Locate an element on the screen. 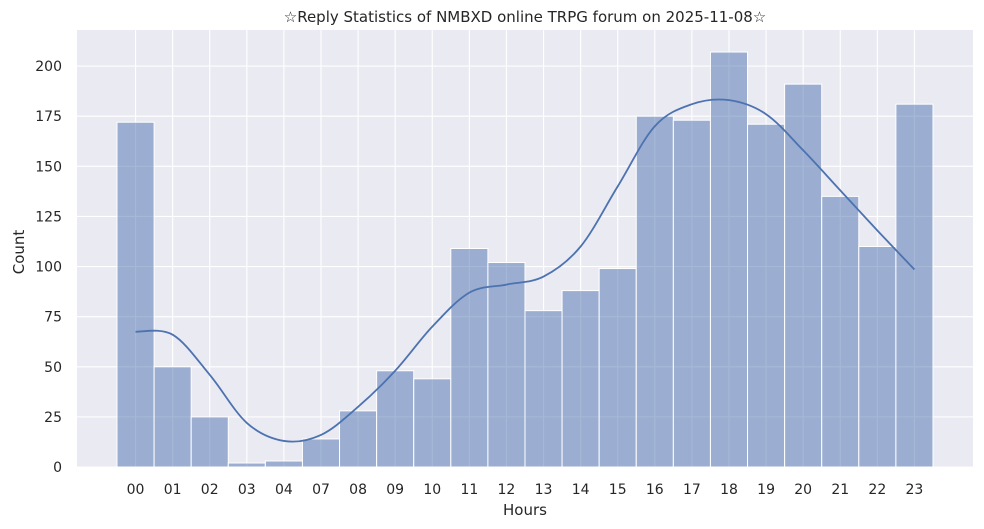 The height and width of the screenshot is (529, 984). y-tick-label: 0 is located at coordinates (57, 468).